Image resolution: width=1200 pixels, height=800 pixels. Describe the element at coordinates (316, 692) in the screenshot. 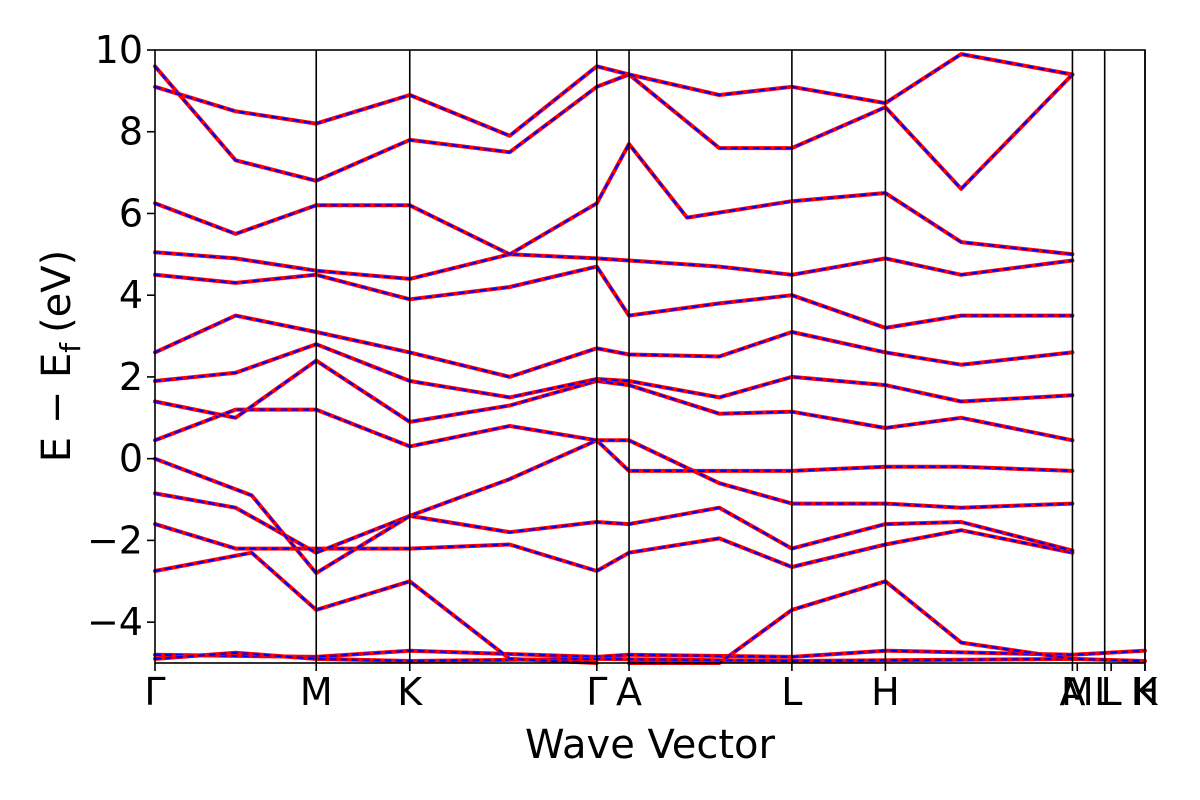

I see `x-tick-label-1: M` at that location.